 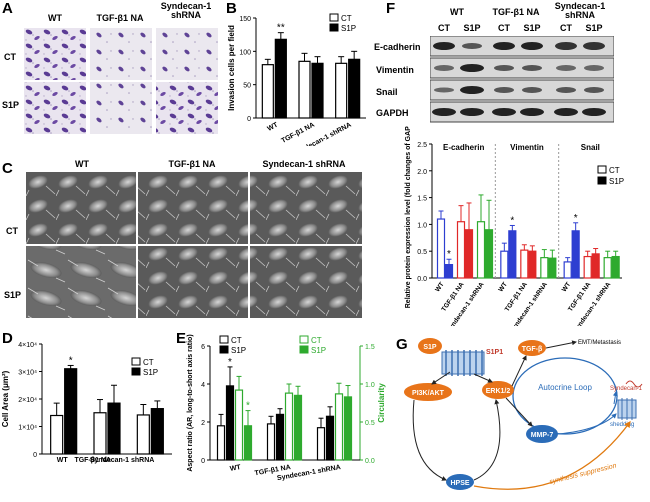 I want to click on arrow-hpse-erk, so click(x=487, y=440).